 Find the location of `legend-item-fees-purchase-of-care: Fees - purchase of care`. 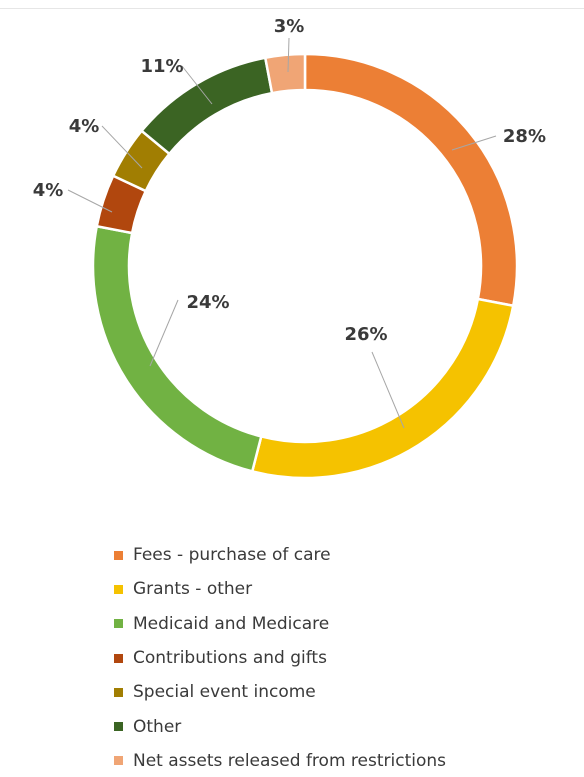

legend-item-fees-purchase-of-care: Fees - purchase of care is located at coordinates (280, 555).